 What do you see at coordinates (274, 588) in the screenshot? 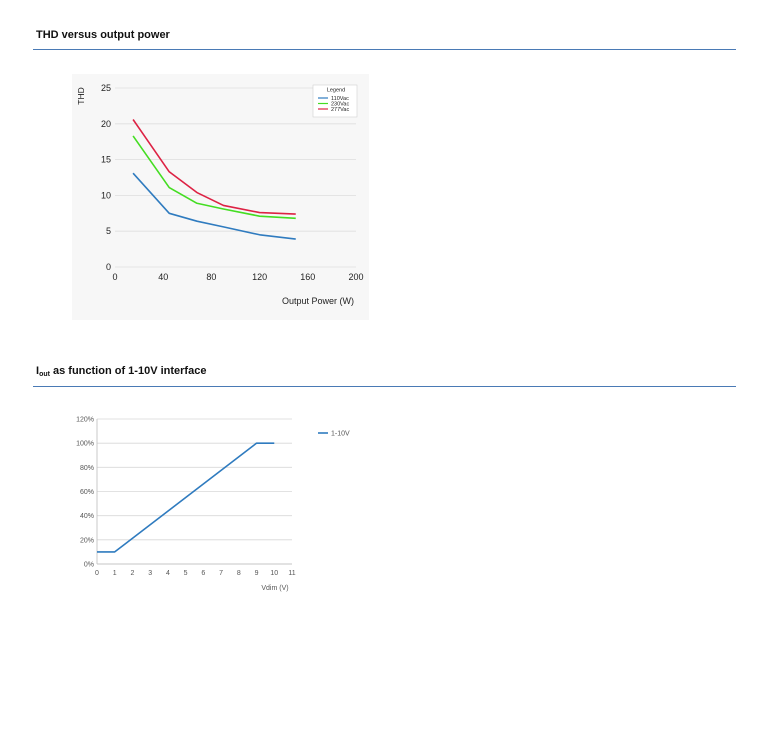
I see `dim-x-axis-label: Vdim (V)` at bounding box center [274, 588].